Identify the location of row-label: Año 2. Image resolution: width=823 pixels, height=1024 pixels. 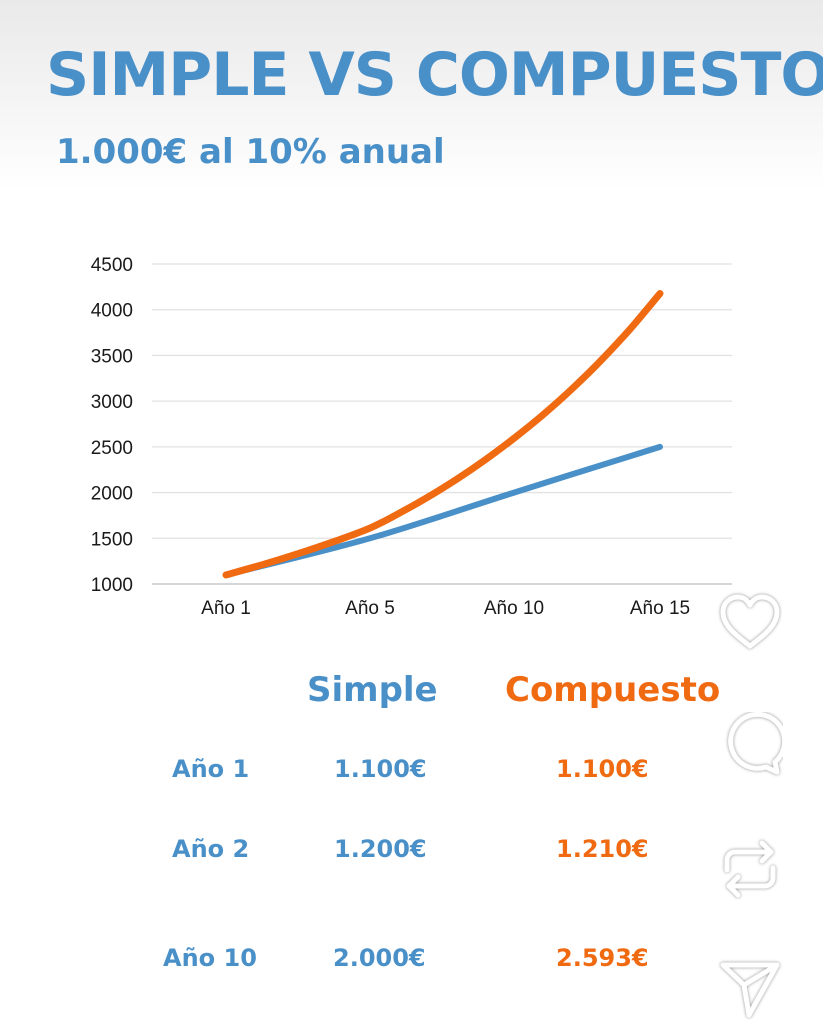
(211, 849).